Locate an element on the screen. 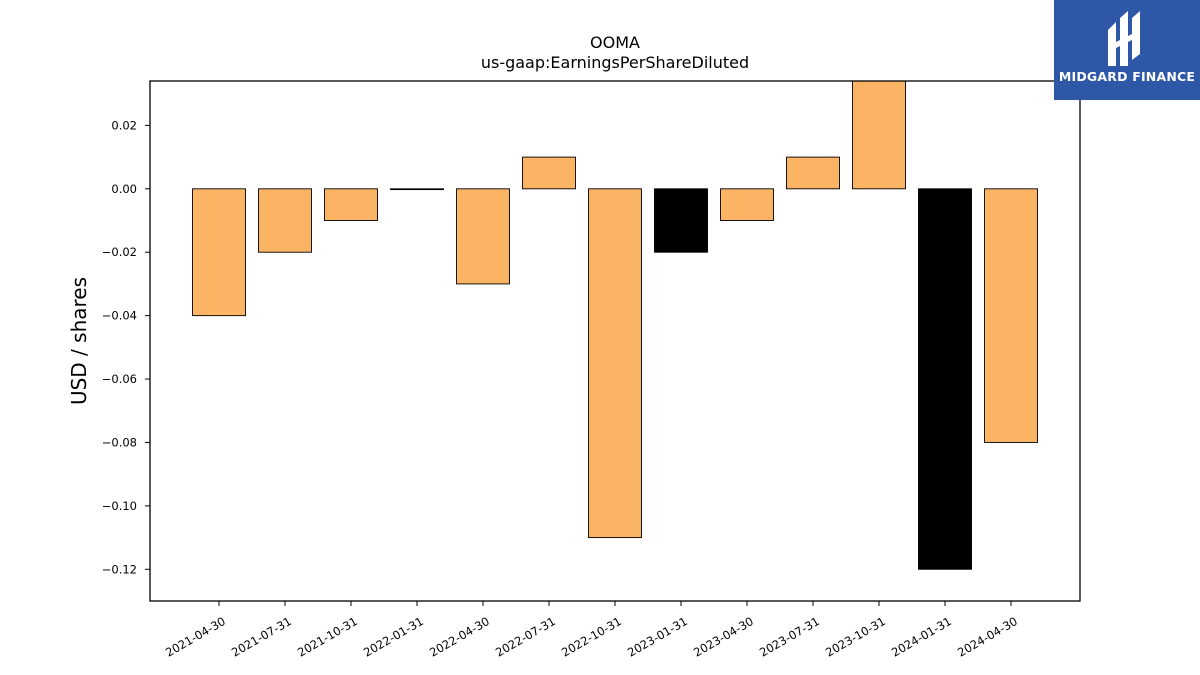 The image size is (1200, 675). x-tick-label: 2023-01-31 is located at coordinates (657, 637).